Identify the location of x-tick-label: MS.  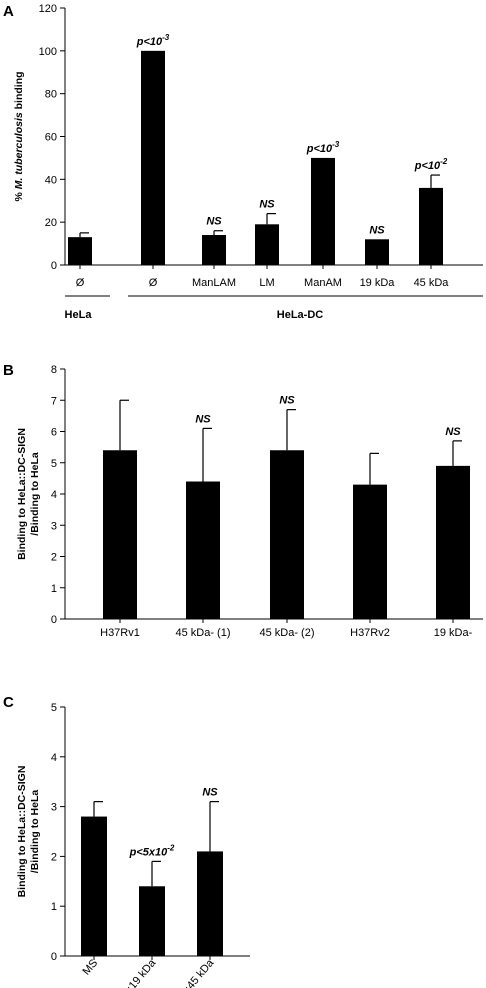
(90, 967).